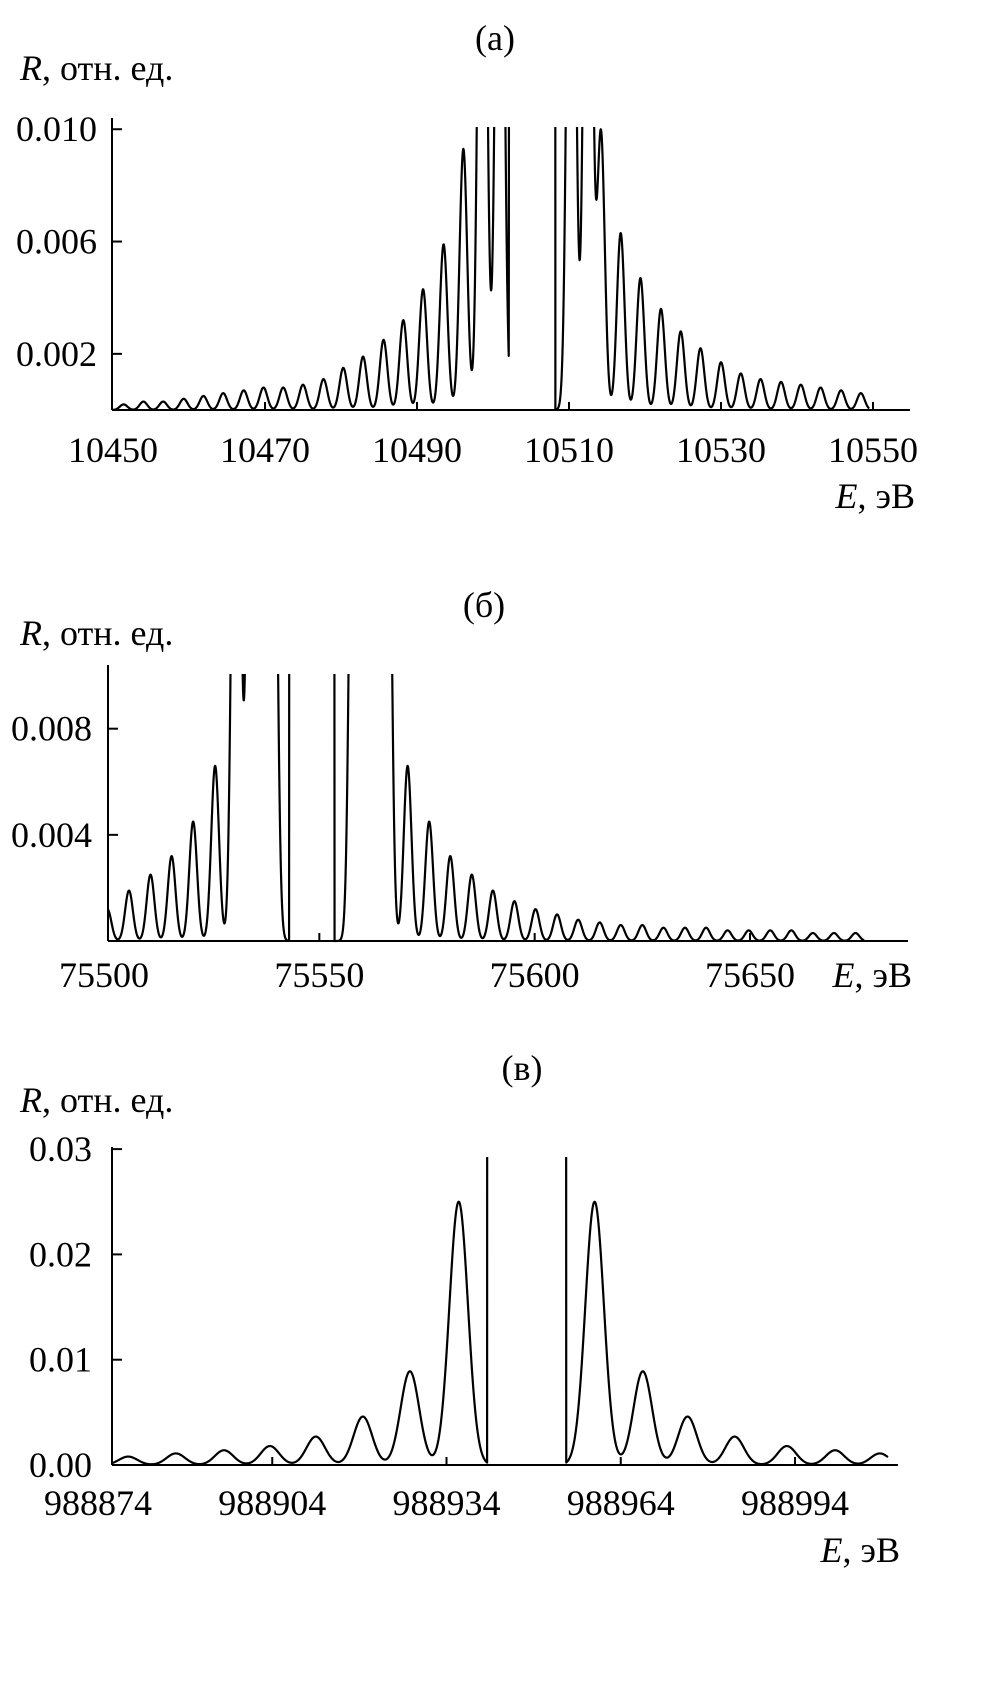 Image resolution: width=1004 pixels, height=1693 pixels. I want to click on y-tick-label: 0.004, so click(51, 835).